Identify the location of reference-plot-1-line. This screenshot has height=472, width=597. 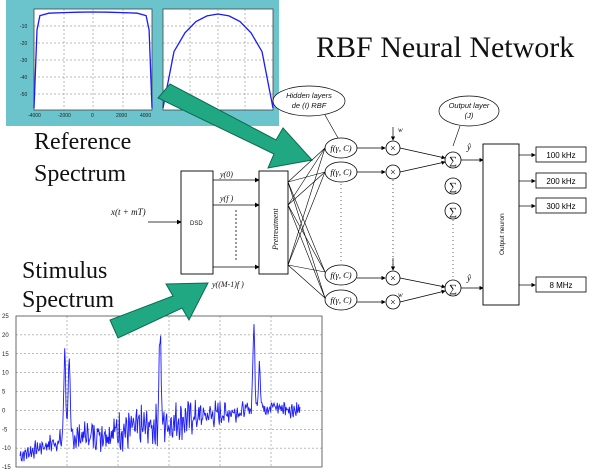
(93, 60).